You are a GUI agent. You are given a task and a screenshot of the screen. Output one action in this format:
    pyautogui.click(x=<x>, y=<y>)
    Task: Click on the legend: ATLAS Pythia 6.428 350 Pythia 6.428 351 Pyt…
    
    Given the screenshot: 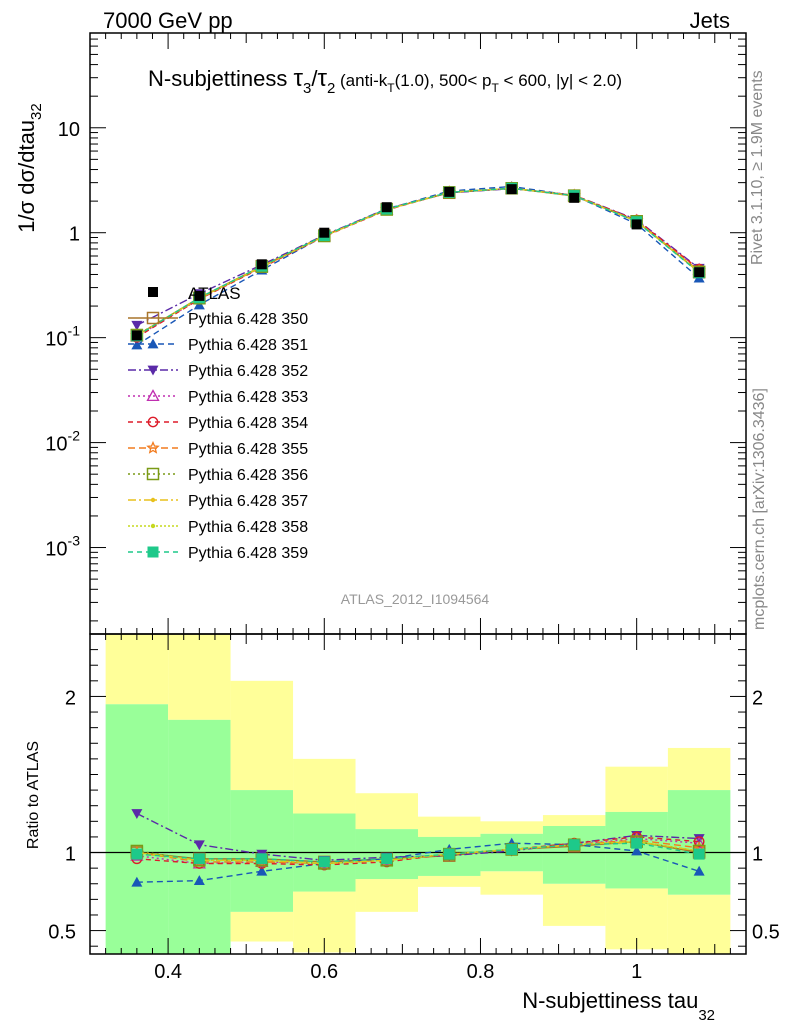 What is the action you would take?
    pyautogui.click(x=218, y=423)
    